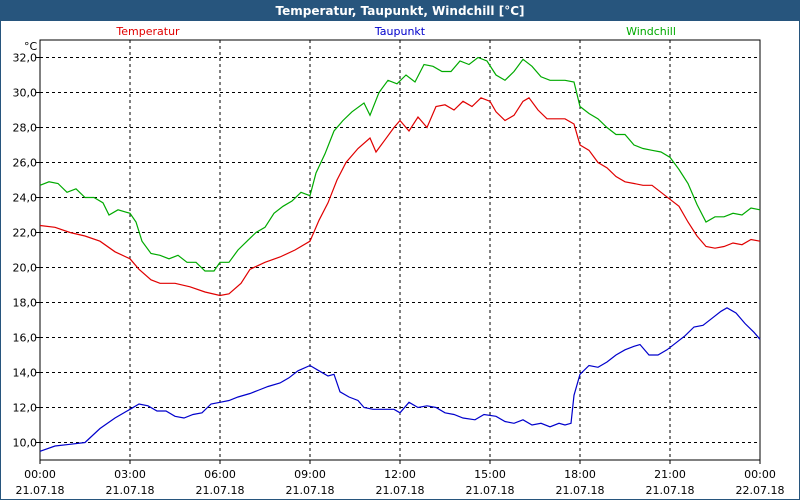 This screenshot has width=800, height=500. Describe the element at coordinates (25, 373) in the screenshot. I see `y-tick-label: 14,0` at that location.